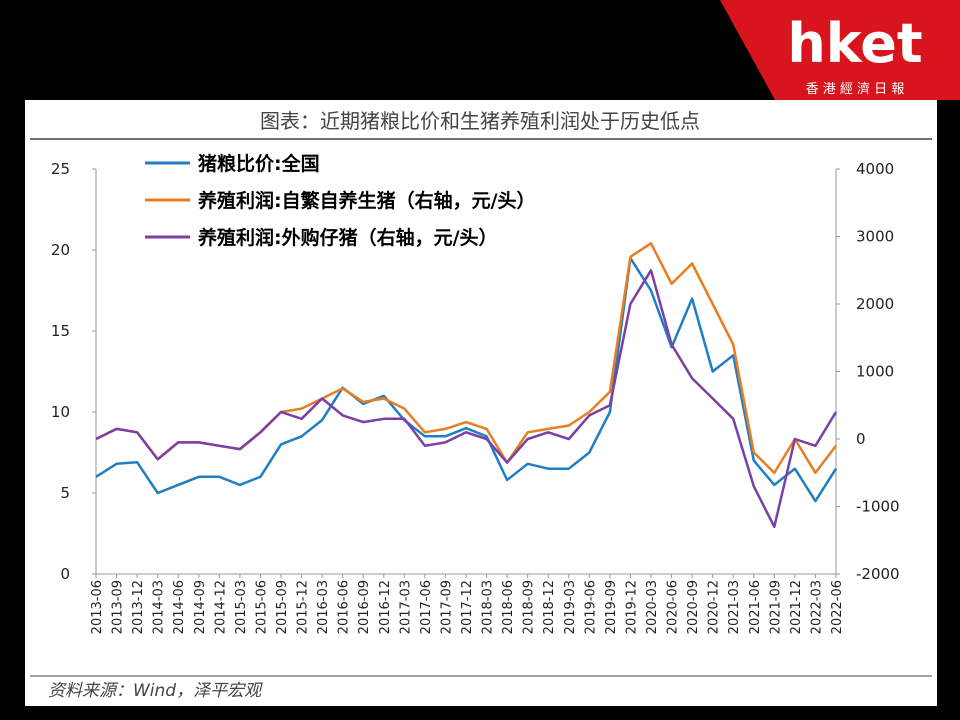  I want to click on x-tick-label: 2022-03, so click(816, 607).